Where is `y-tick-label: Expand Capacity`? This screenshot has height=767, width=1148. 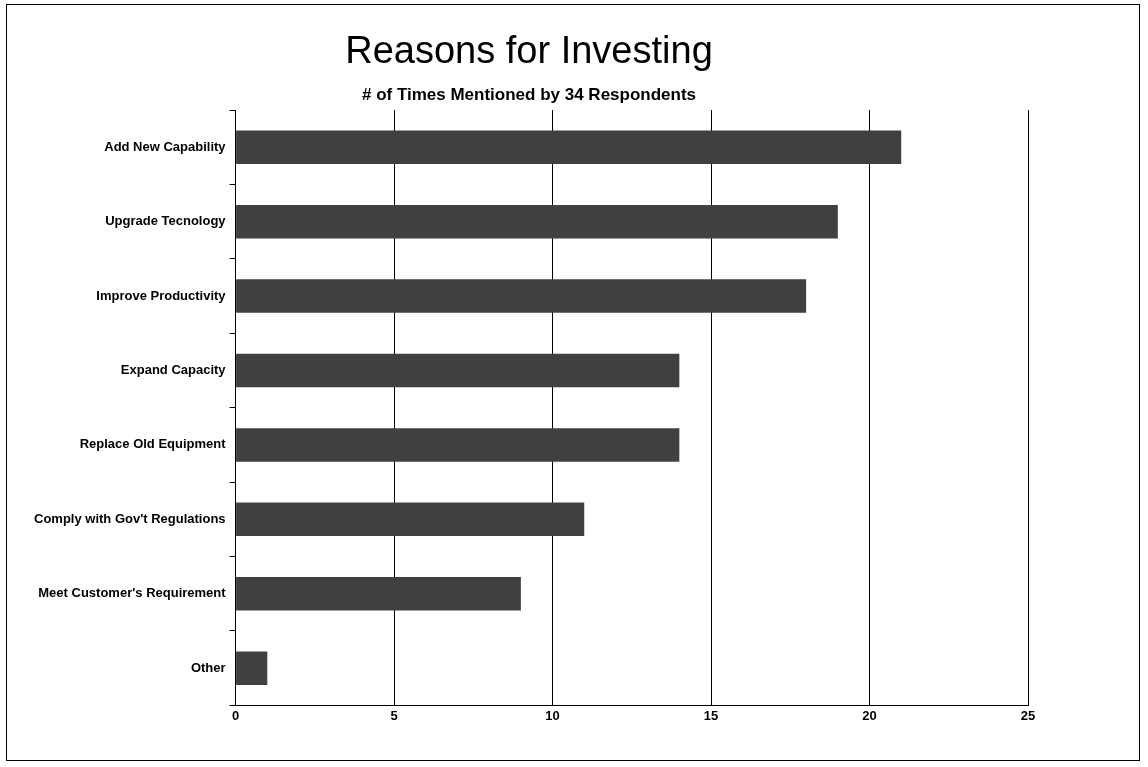 y-tick-label: Expand Capacity is located at coordinates (173, 370).